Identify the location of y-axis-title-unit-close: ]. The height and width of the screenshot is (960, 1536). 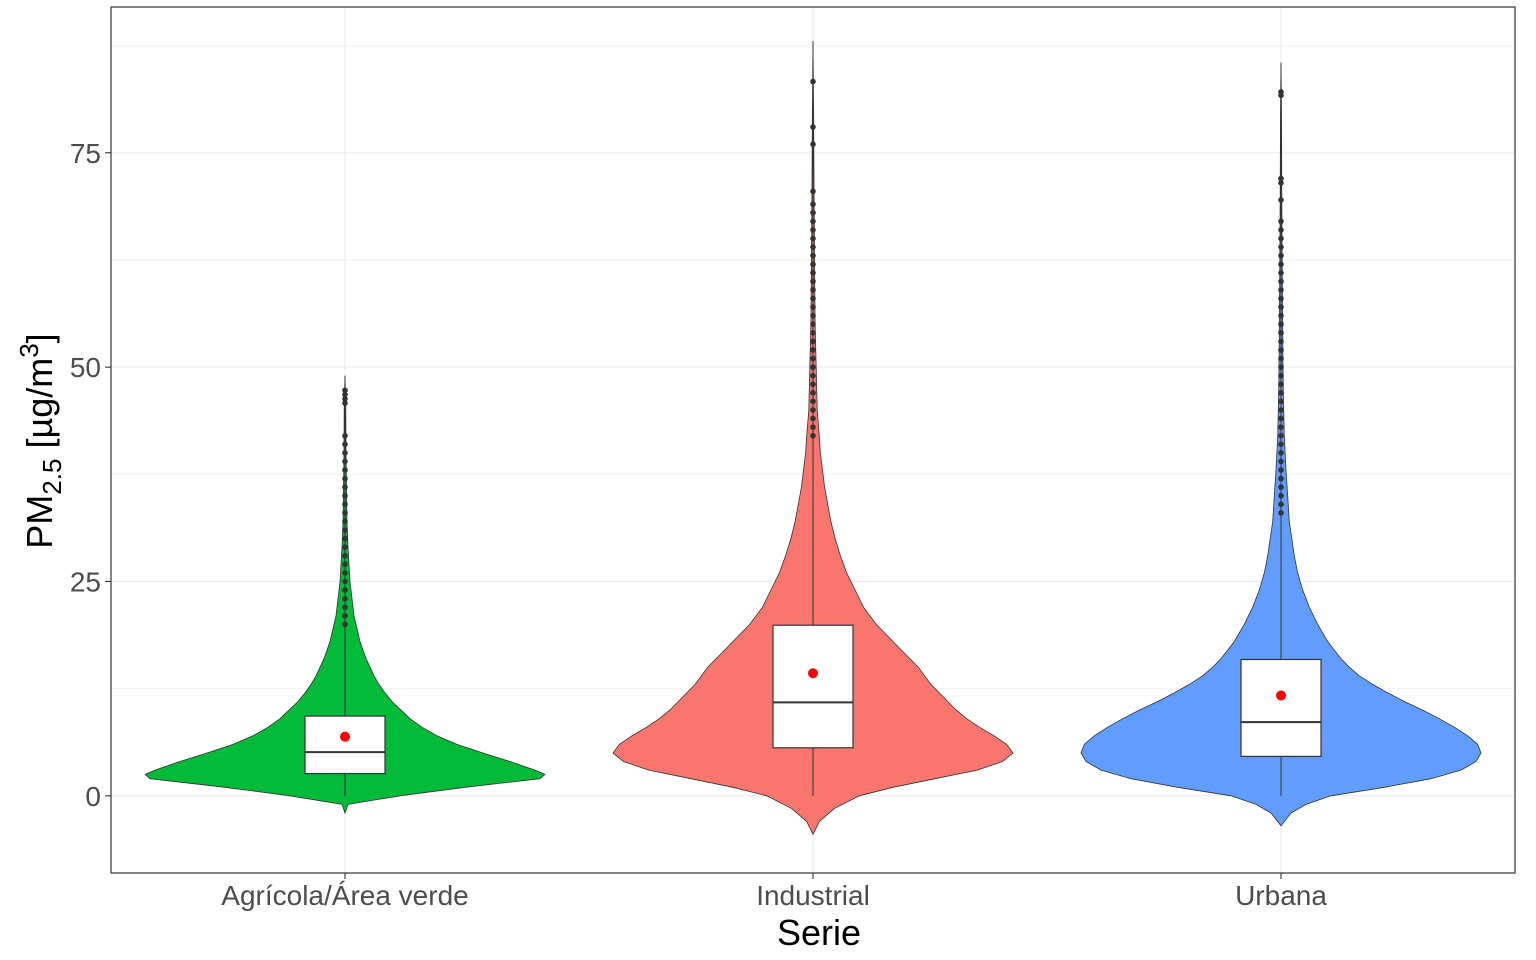
(39, 338).